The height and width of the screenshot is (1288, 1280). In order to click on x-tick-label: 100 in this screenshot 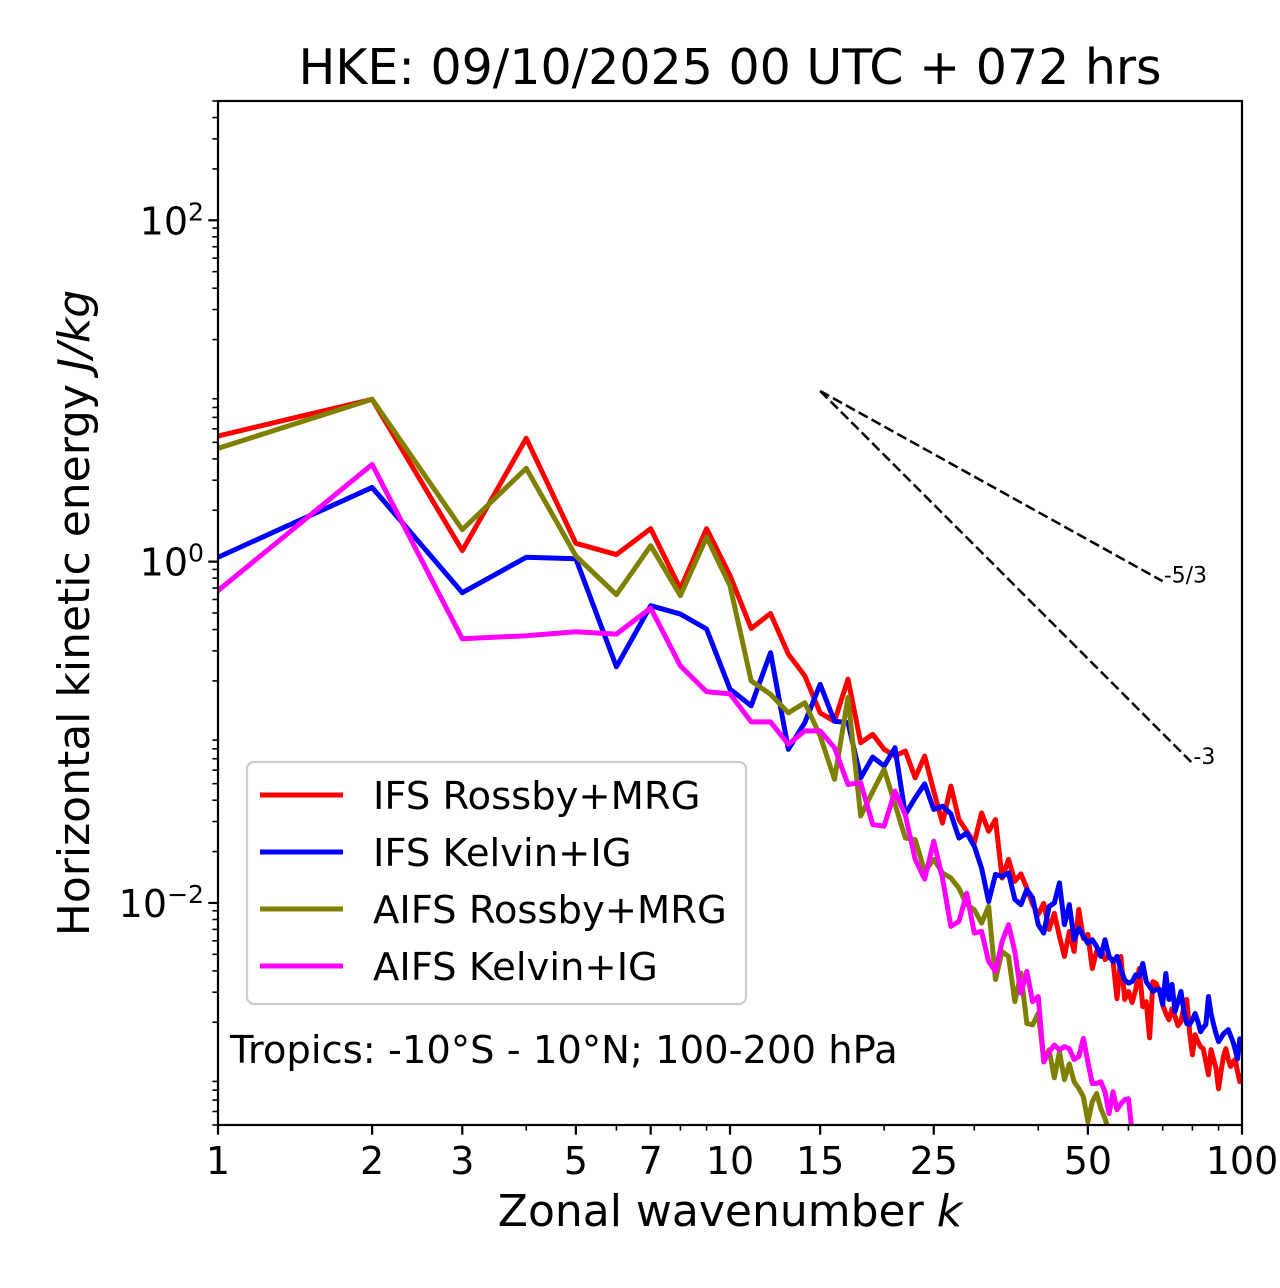, I will do `click(1242, 1161)`.